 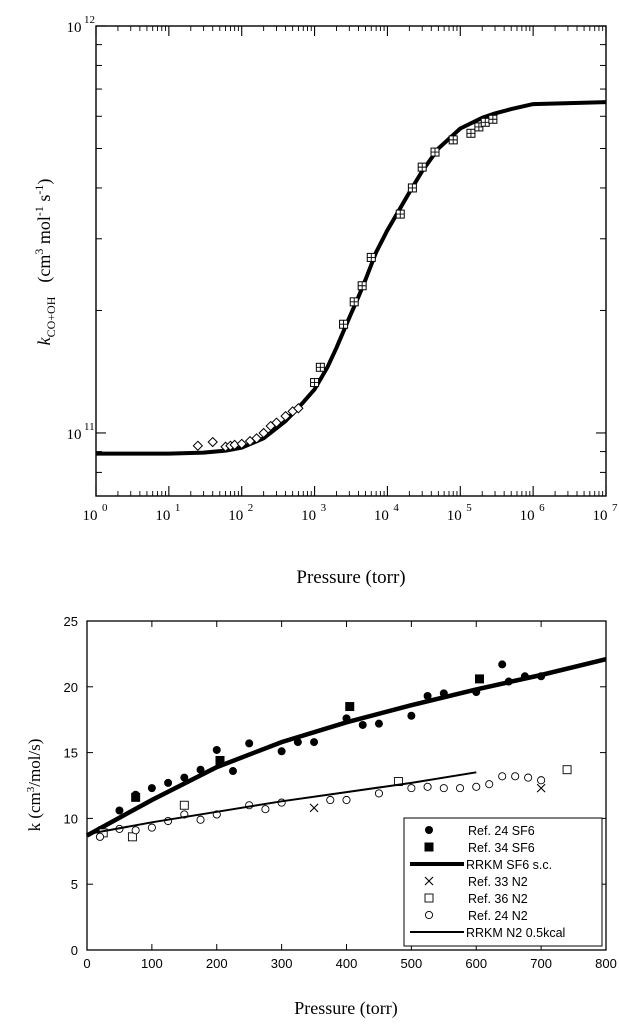 What do you see at coordinates (74, 884) in the screenshot?
I see `y-tick-label: 5` at bounding box center [74, 884].